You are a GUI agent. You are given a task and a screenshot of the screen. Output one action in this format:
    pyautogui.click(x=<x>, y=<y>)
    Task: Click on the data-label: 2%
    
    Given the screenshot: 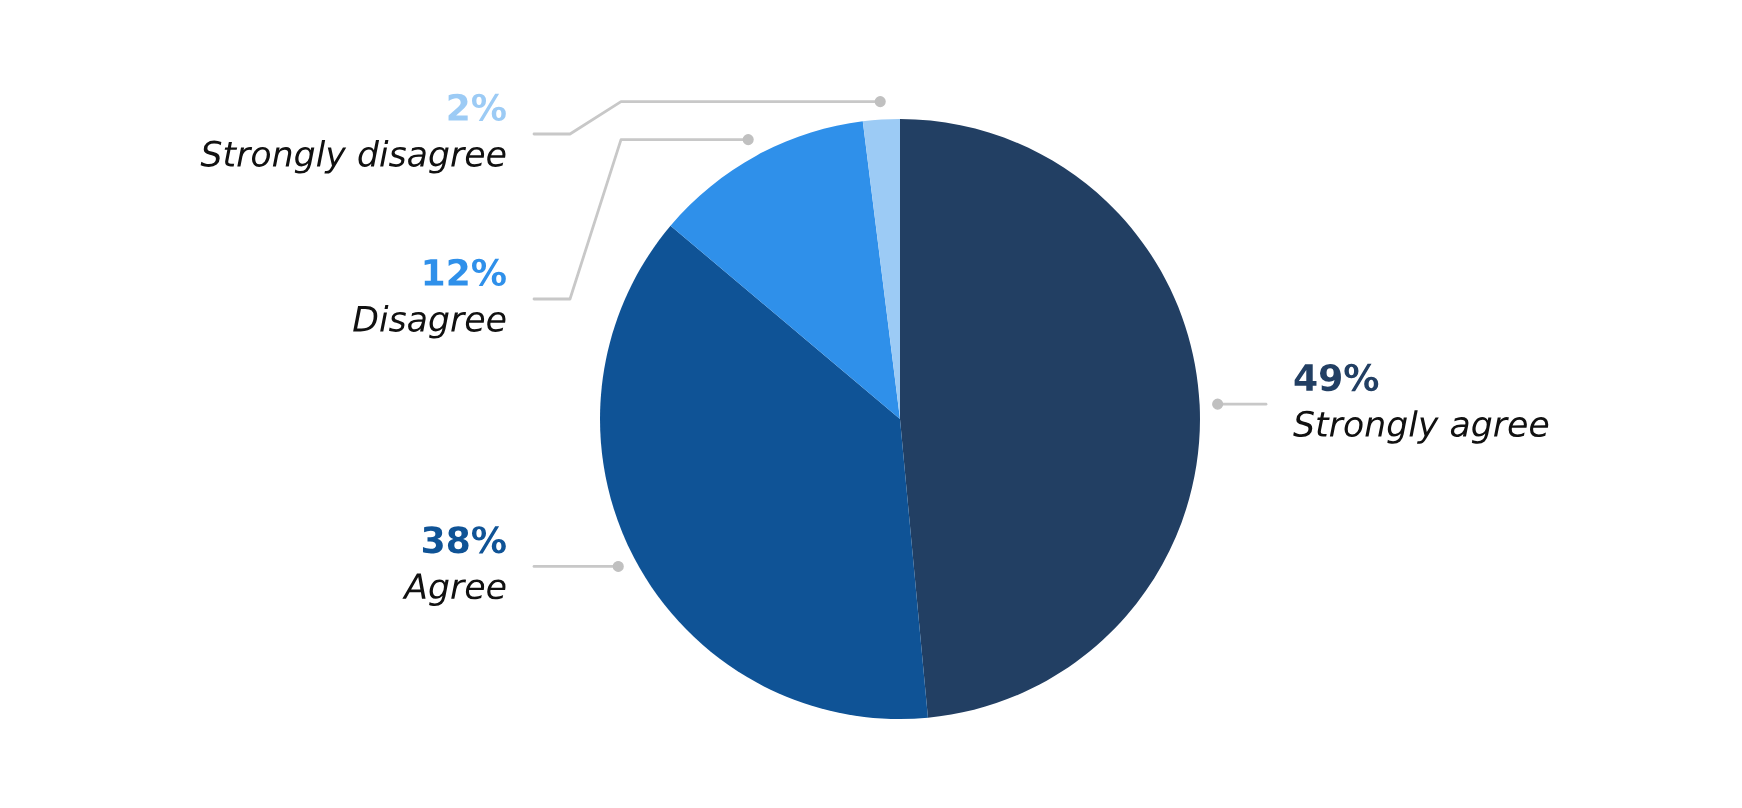 What is the action you would take?
    pyautogui.click(x=477, y=107)
    